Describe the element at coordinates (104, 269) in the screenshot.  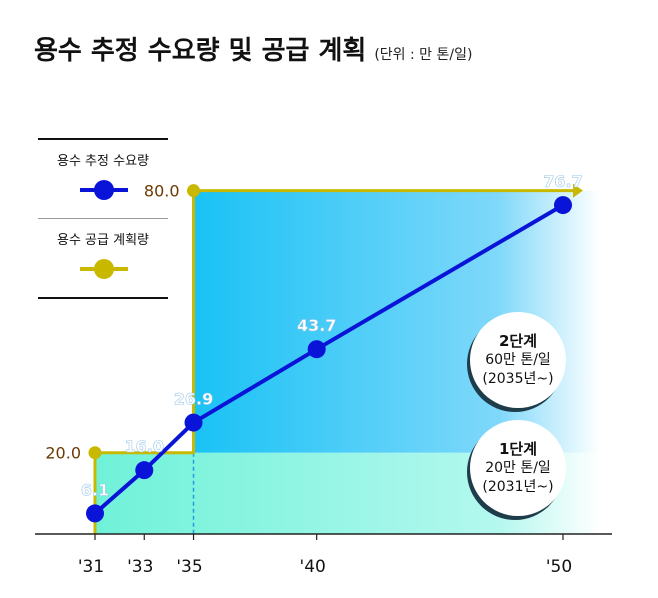
I see `legend-supply-swatch-icon` at that location.